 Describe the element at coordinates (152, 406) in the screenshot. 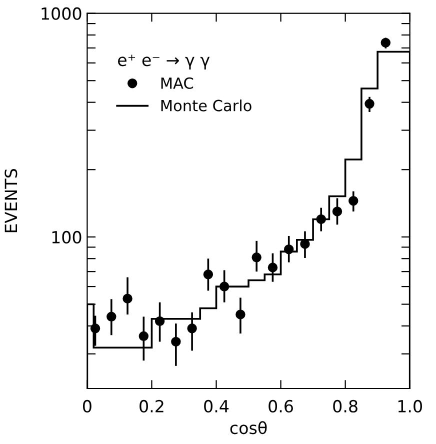

I see `x-tick-label: 0.2` at that location.